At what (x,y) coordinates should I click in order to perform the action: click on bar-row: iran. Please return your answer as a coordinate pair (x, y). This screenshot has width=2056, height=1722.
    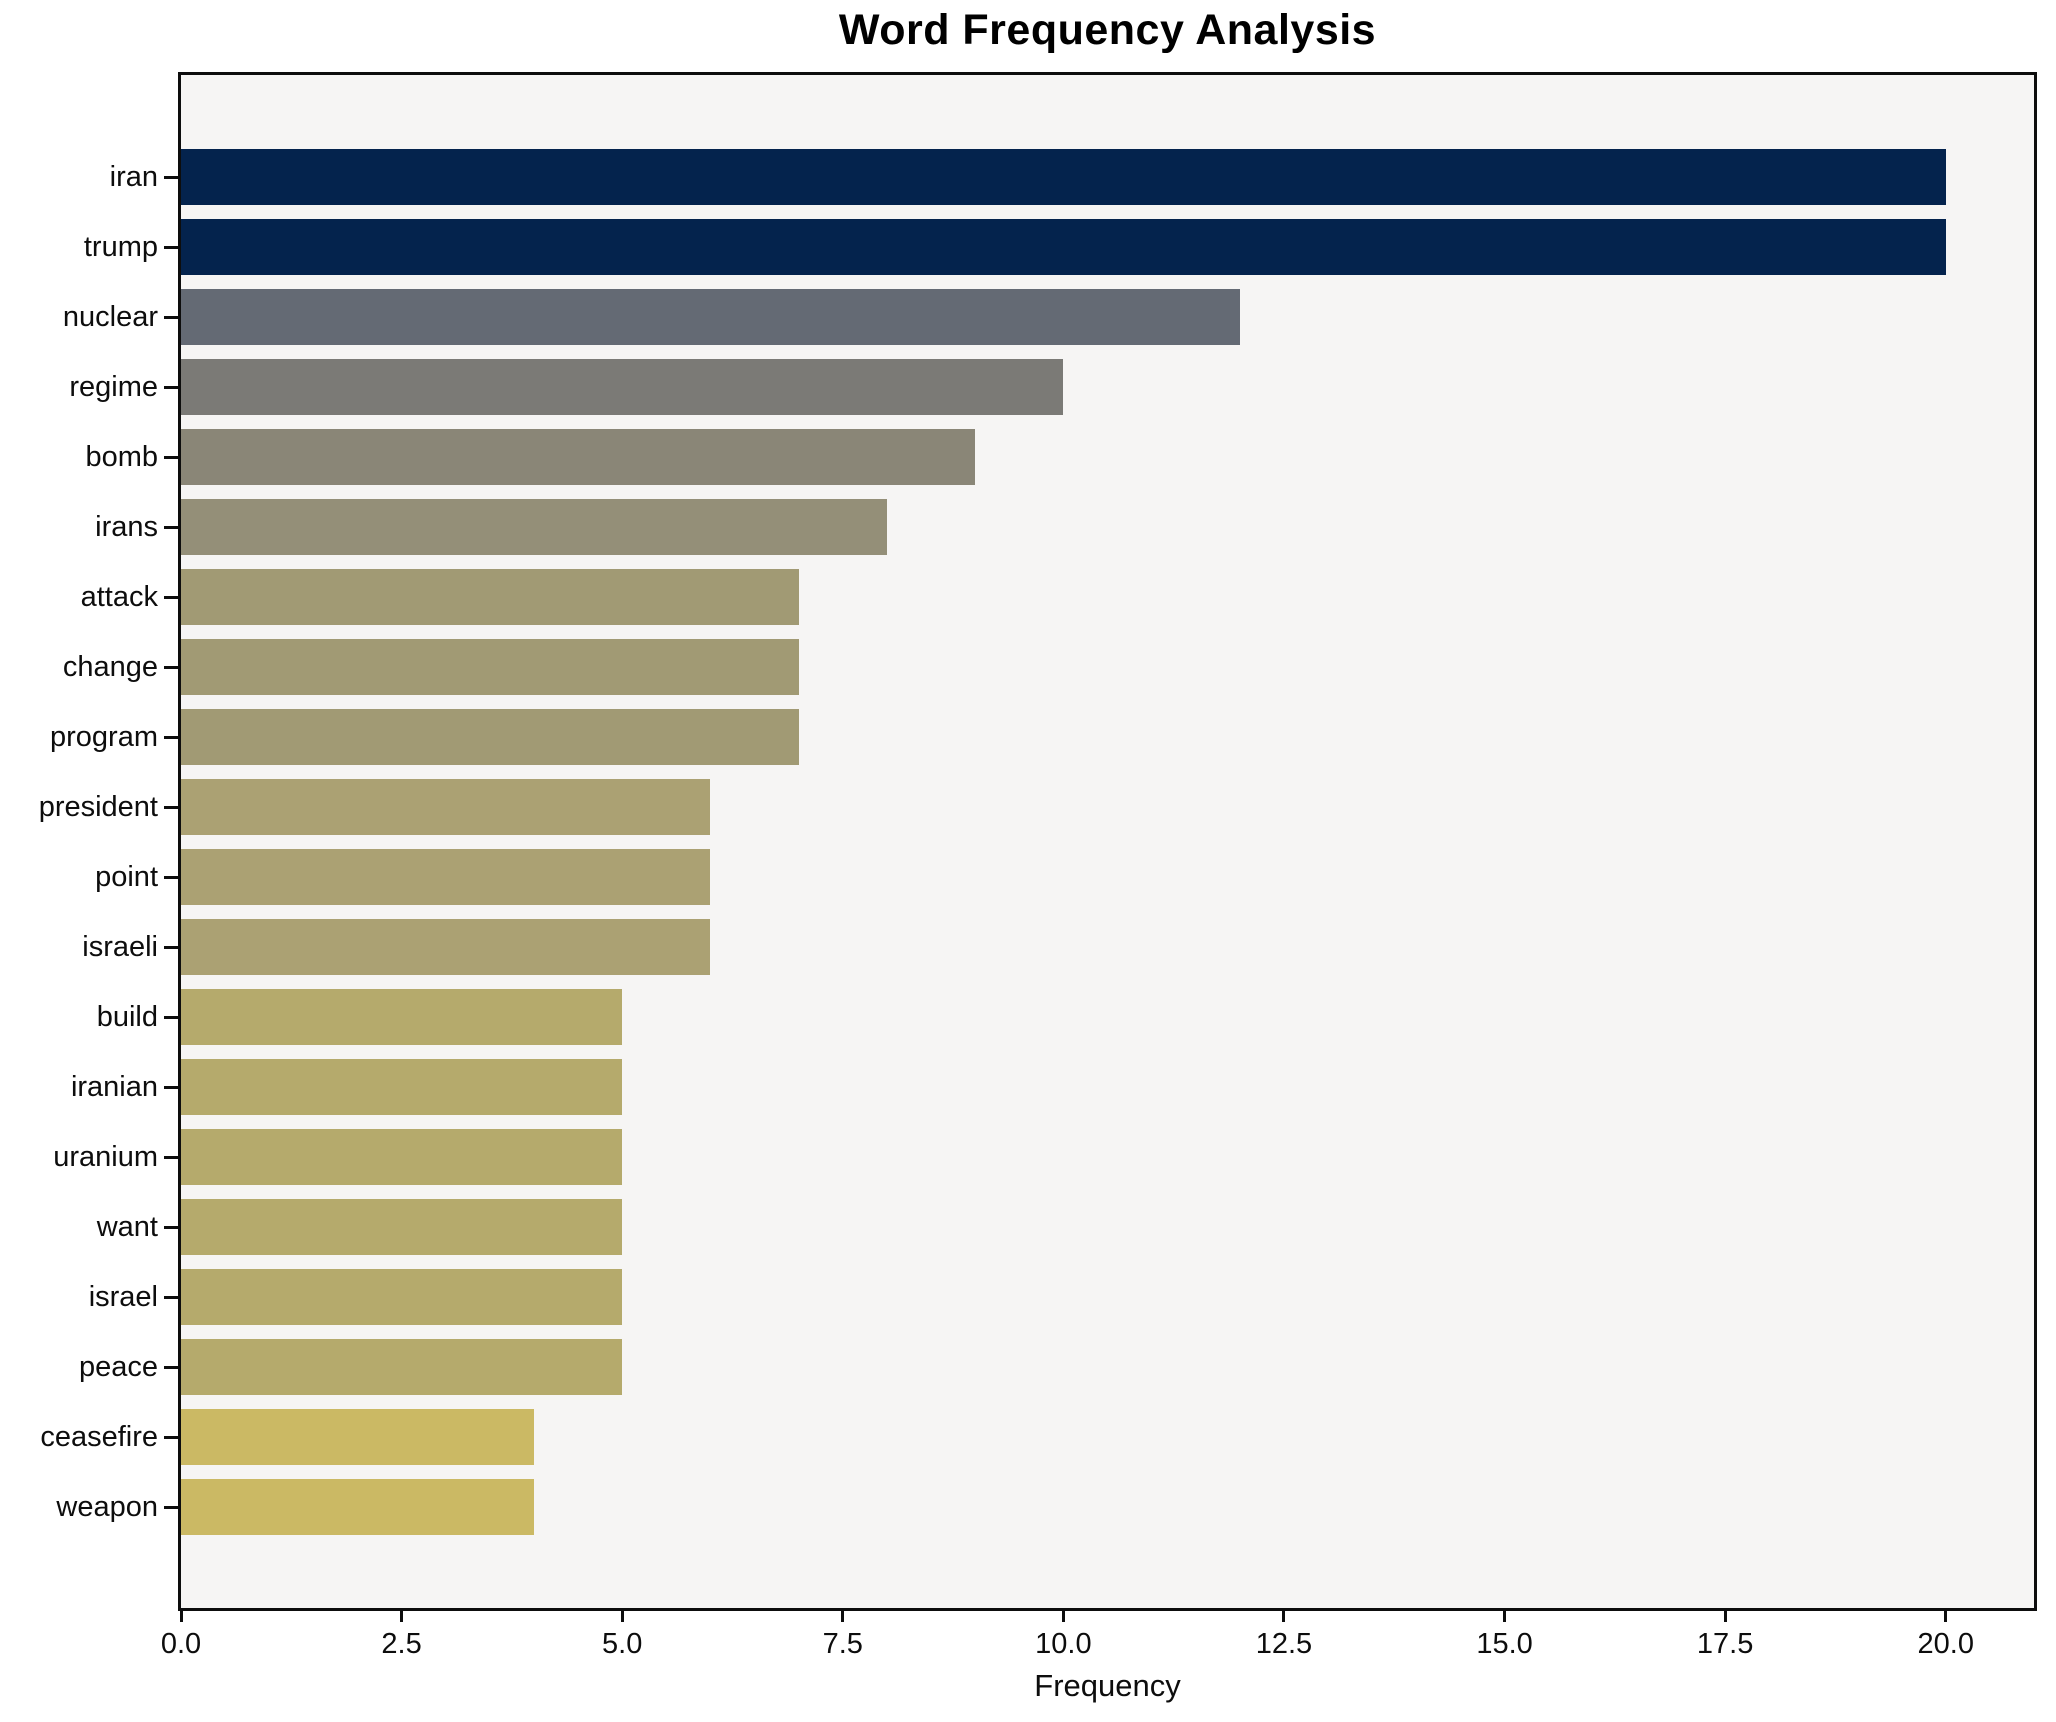
    Looking at the image, I should click on (1072, 177).